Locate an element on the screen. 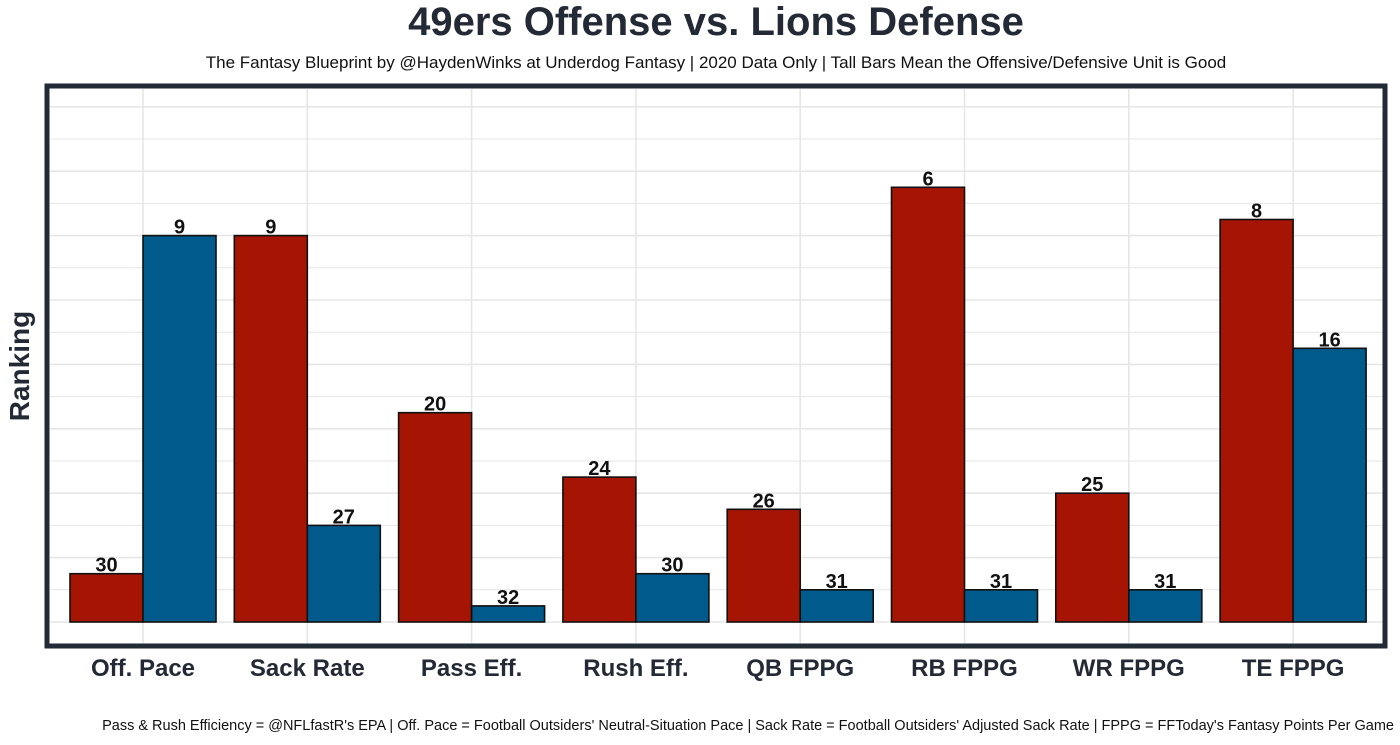 This screenshot has width=1400, height=745. data-label: 25 is located at coordinates (1092, 485).